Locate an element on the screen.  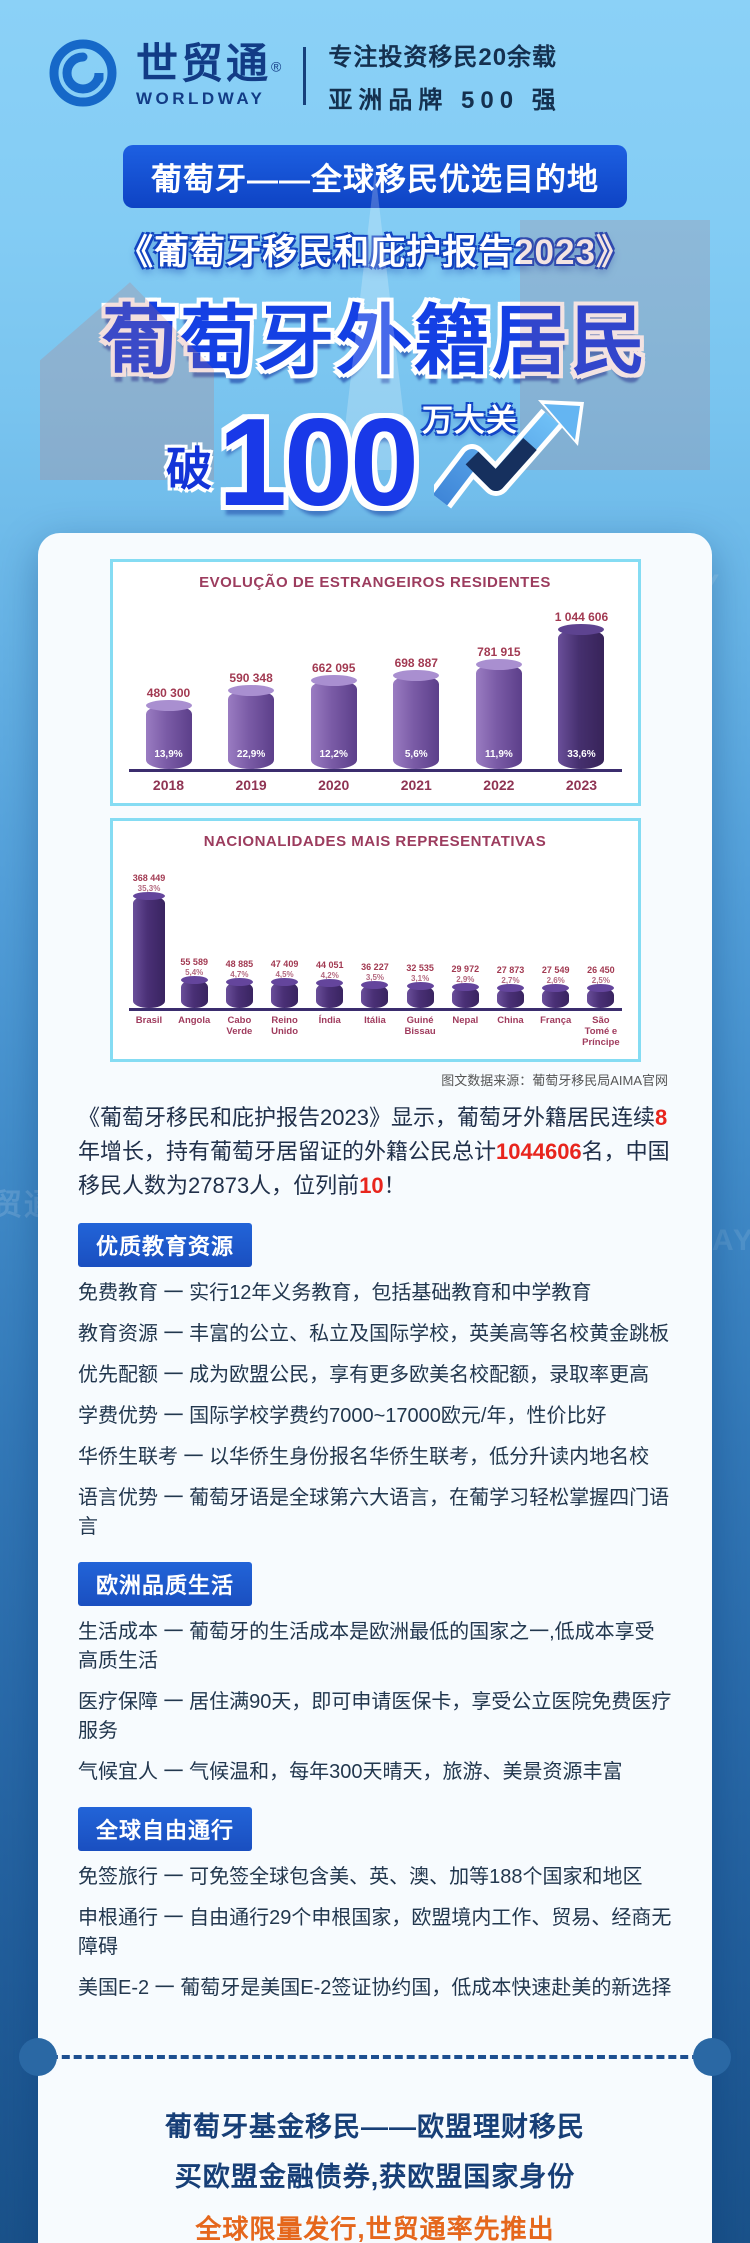
promo-orange-line: 全球限量发行,世贸通率先推出 is located at coordinates (375, 2228).